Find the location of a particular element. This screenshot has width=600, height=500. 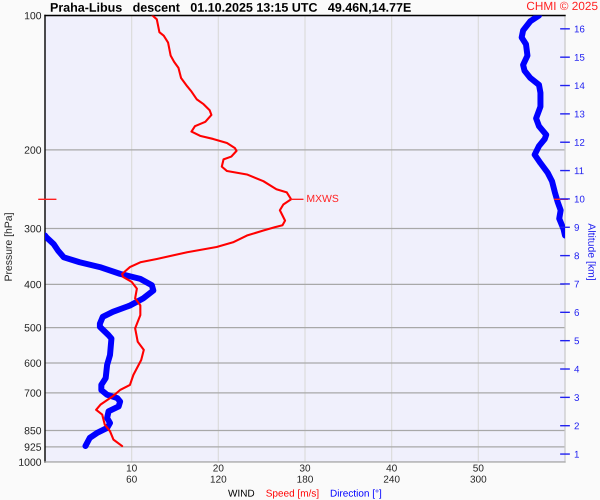

y-axis-title: Pressure [hPa] is located at coordinates (9, 247).